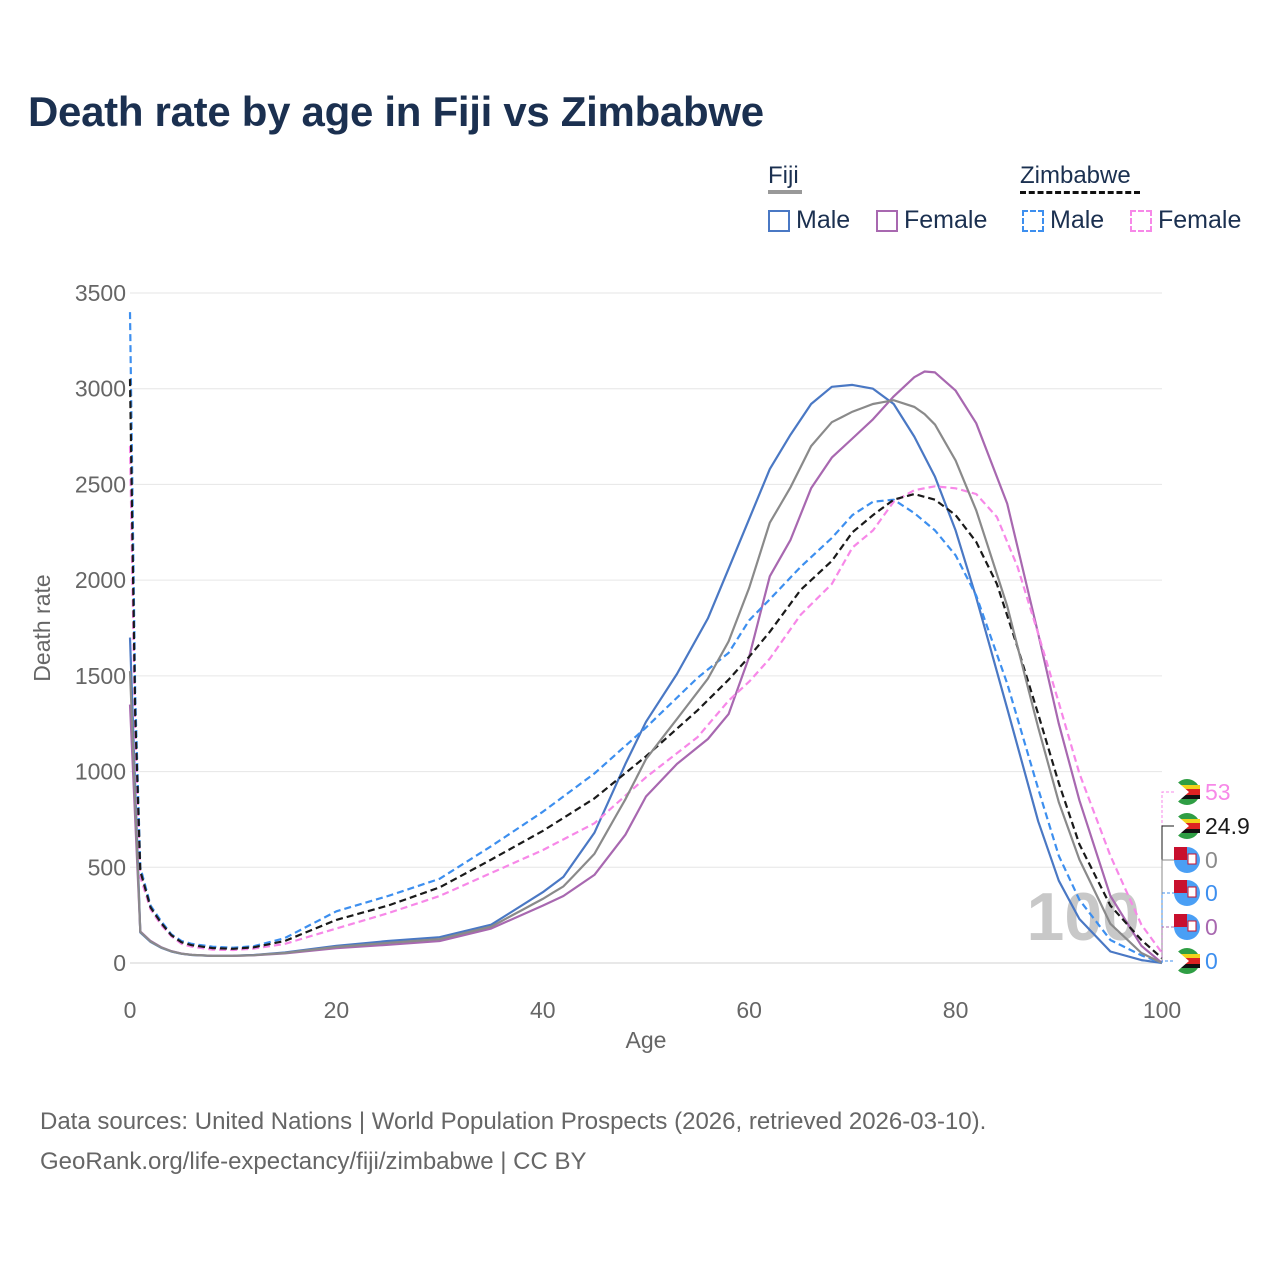 This screenshot has width=1280, height=1280. I want to click on y-tick-label: 1000, so click(100, 772).